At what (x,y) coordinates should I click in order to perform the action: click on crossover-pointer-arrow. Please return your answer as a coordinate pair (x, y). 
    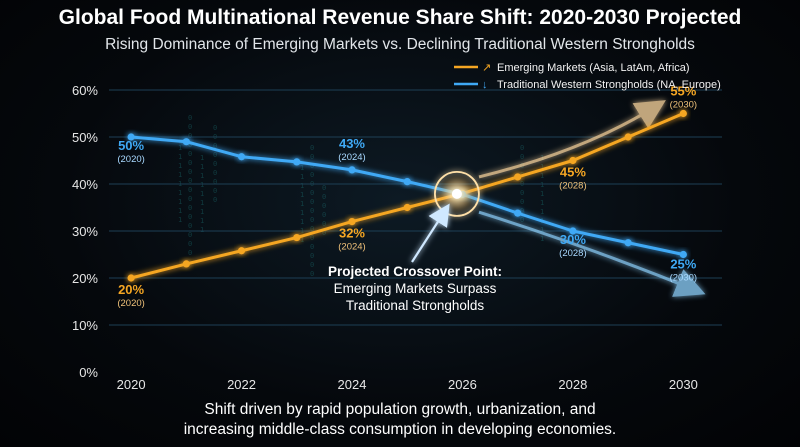
    Looking at the image, I should click on (430, 233).